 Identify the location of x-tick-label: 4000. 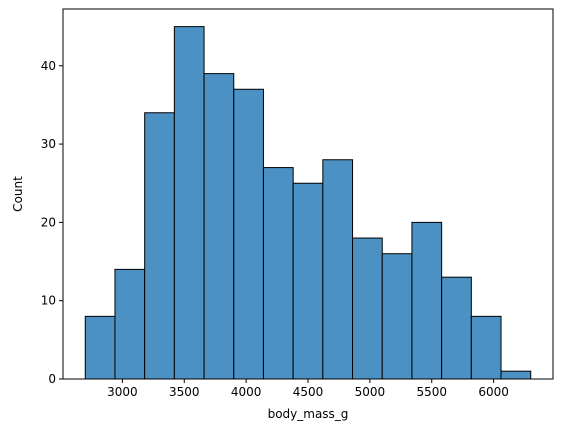
(246, 392).